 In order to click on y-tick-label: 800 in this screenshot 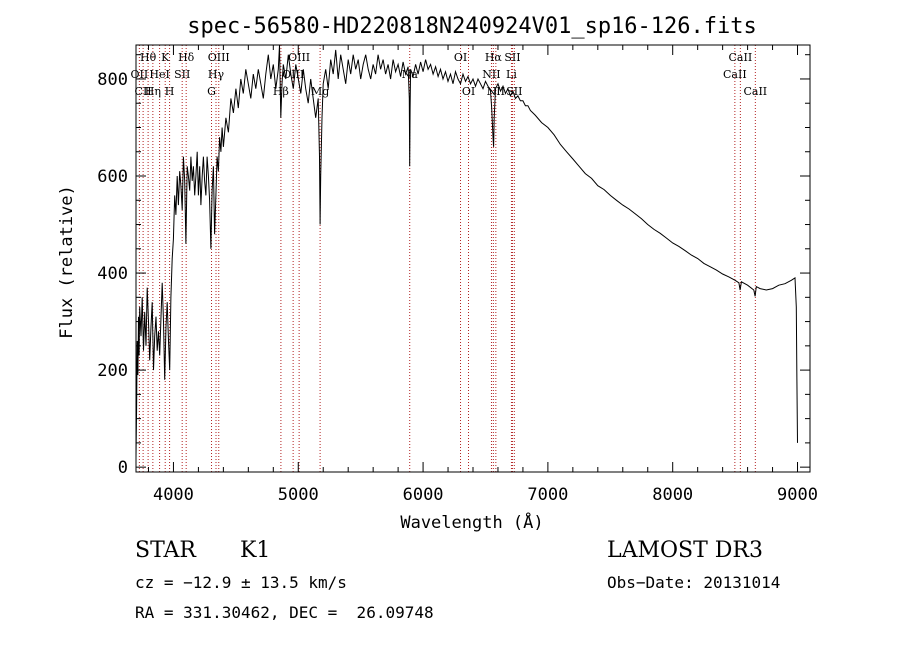, I will do `click(112, 80)`.